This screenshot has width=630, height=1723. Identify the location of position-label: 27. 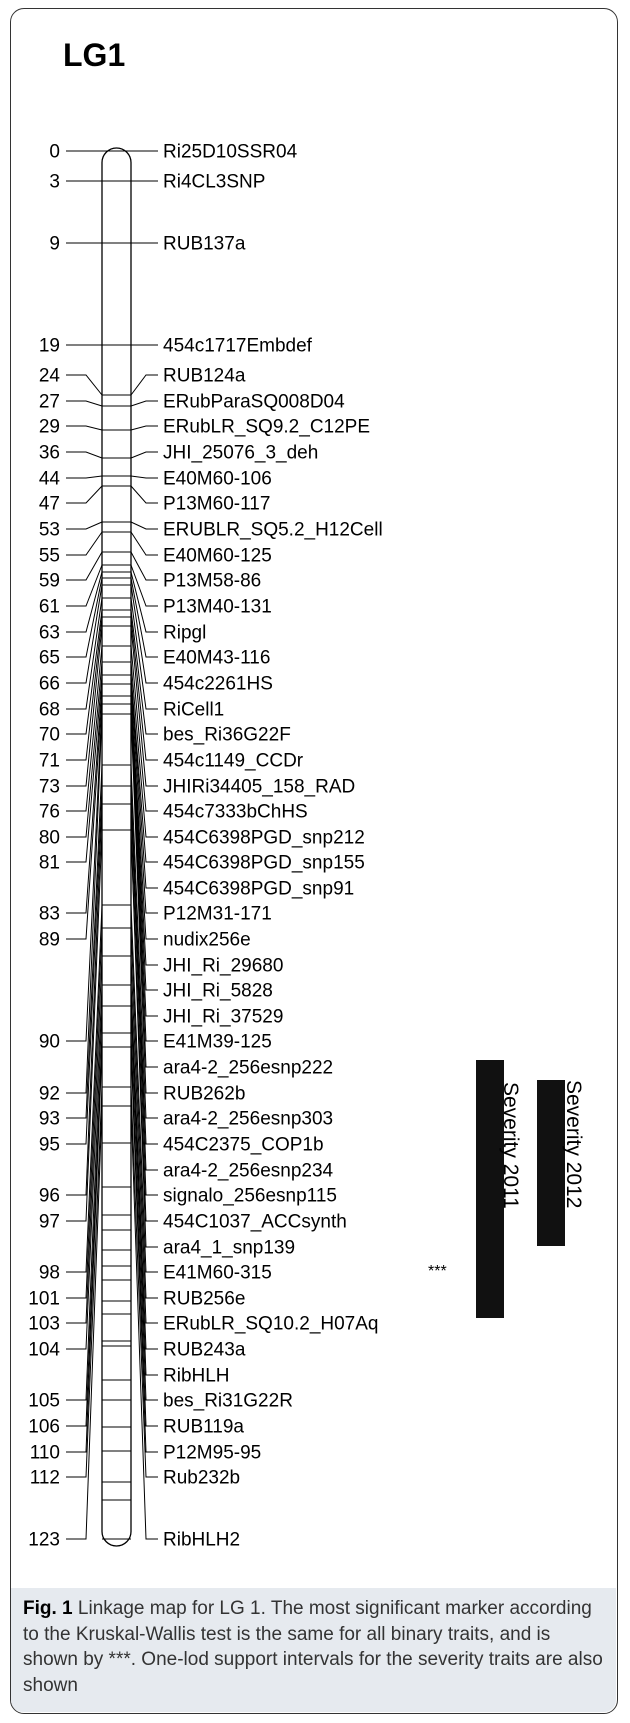
(49, 402).